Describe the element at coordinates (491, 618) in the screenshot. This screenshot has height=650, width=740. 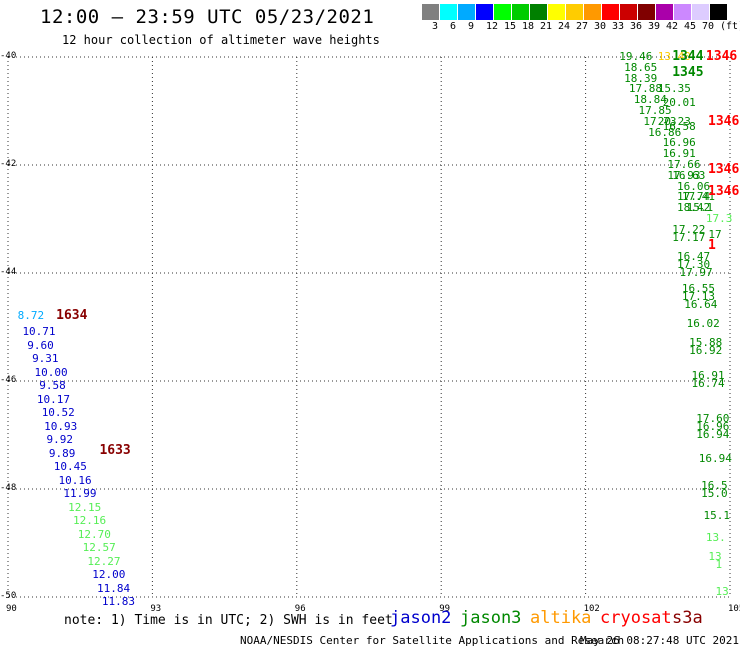
I see `legend-item-jason3: jason3` at that location.